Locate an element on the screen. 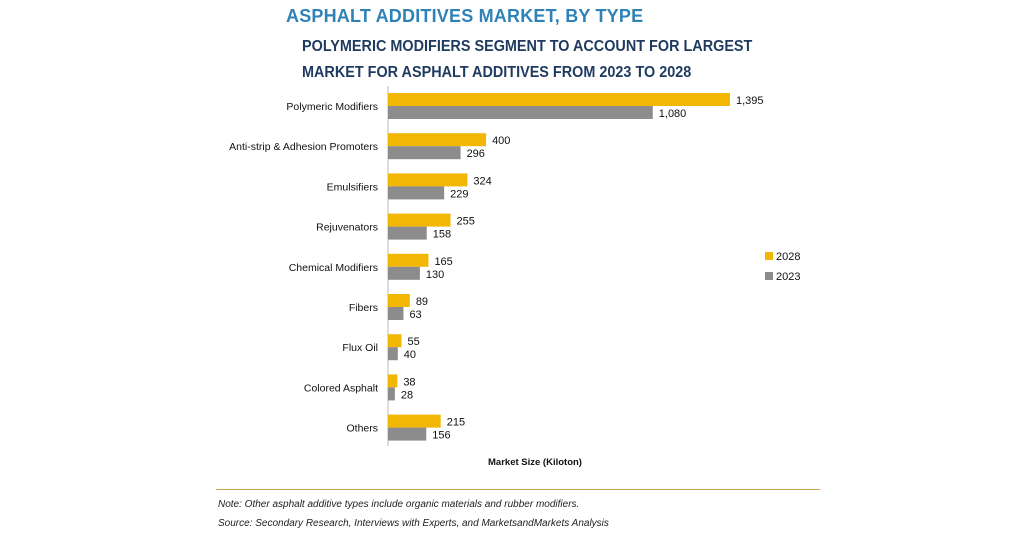  data-label: 1,395 is located at coordinates (750, 101).